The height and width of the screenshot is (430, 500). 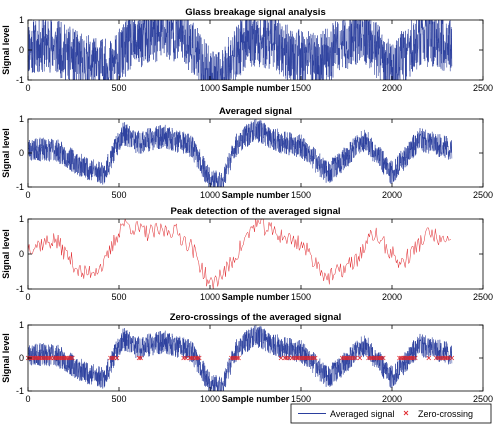 I want to click on y-tick-label: 0, so click(x=21, y=153).